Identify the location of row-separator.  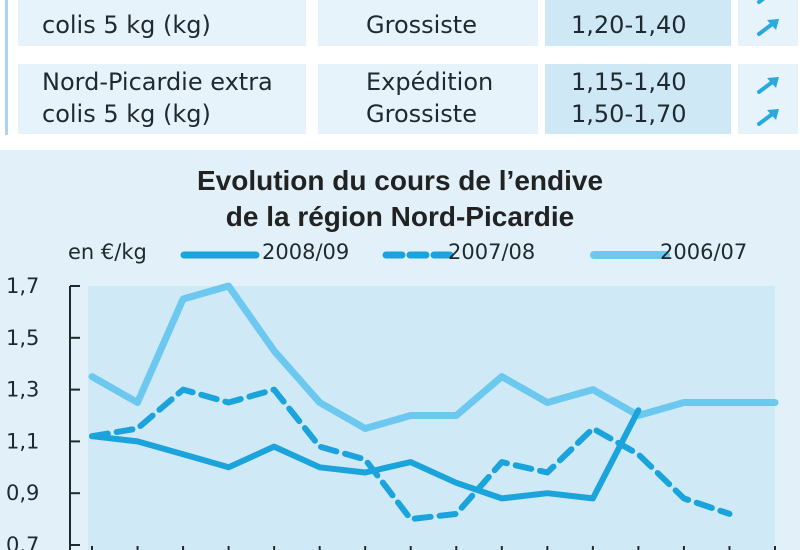
(408, 52).